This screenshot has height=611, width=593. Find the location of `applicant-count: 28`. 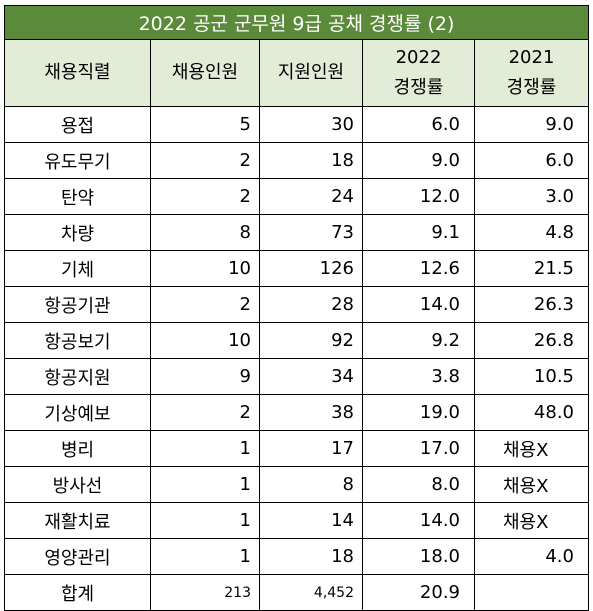

applicant-count: 28 is located at coordinates (311, 304).